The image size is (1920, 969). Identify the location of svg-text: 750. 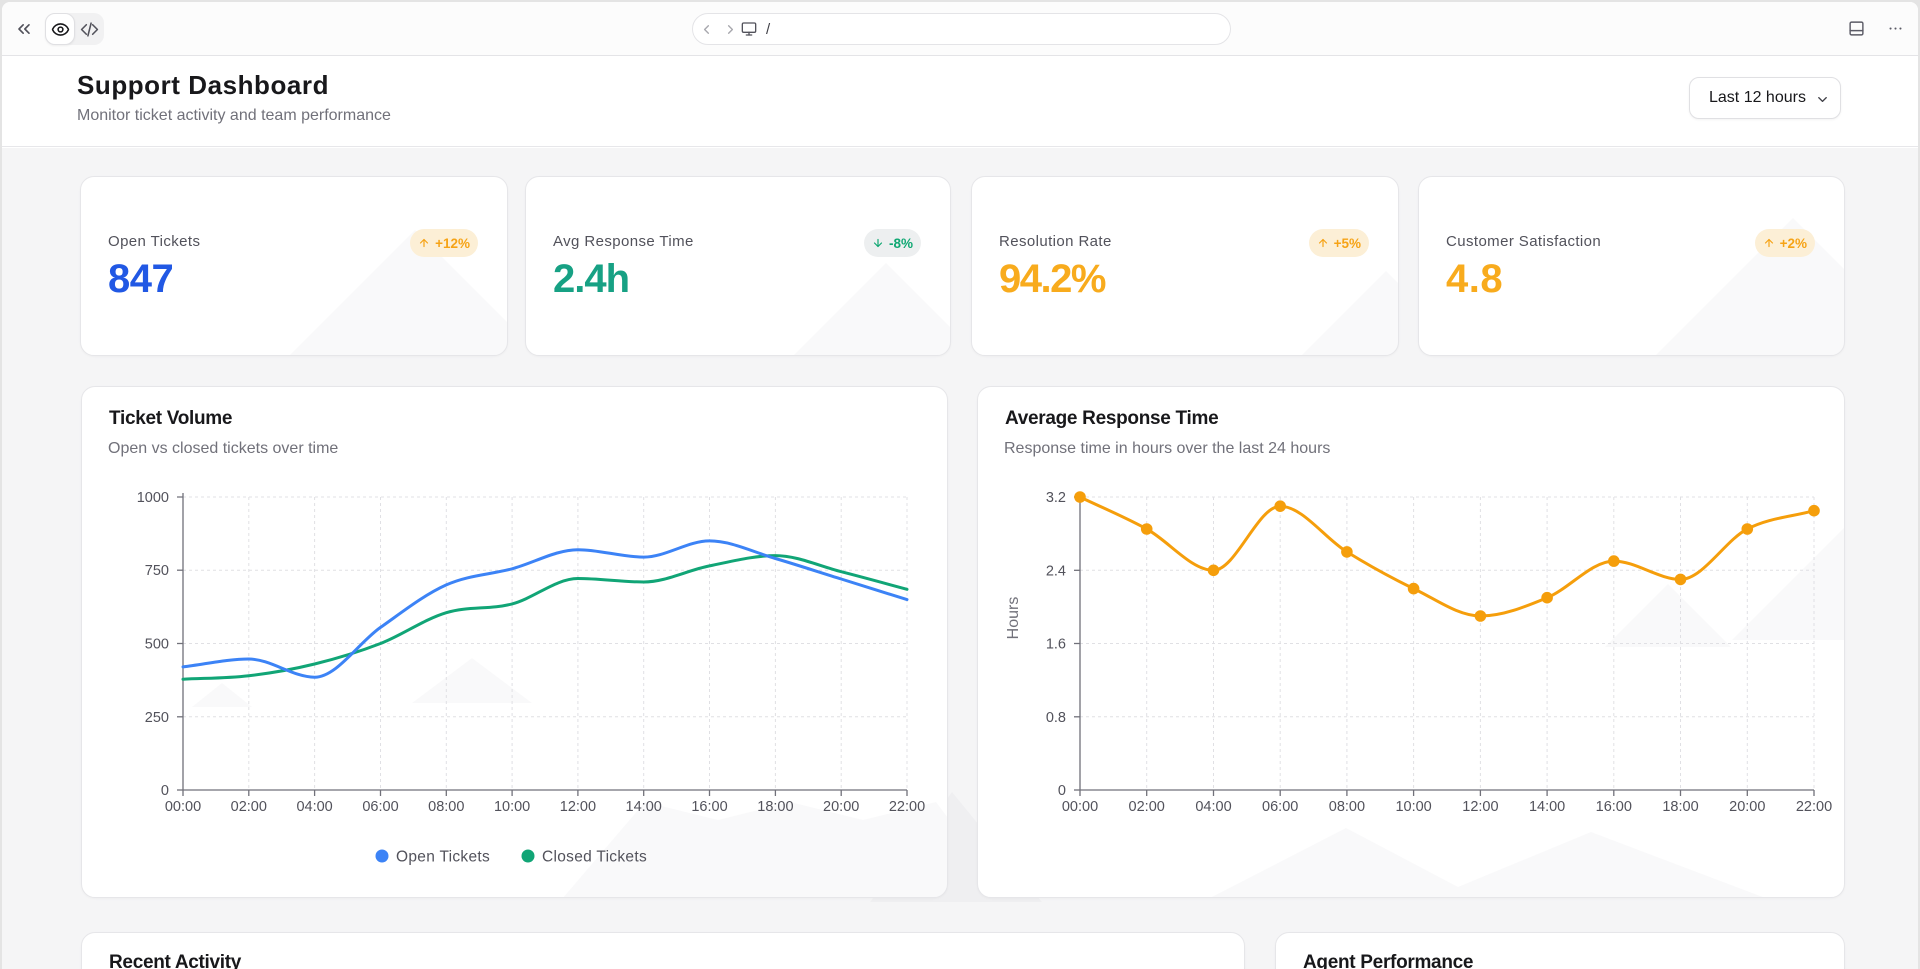
(157, 571).